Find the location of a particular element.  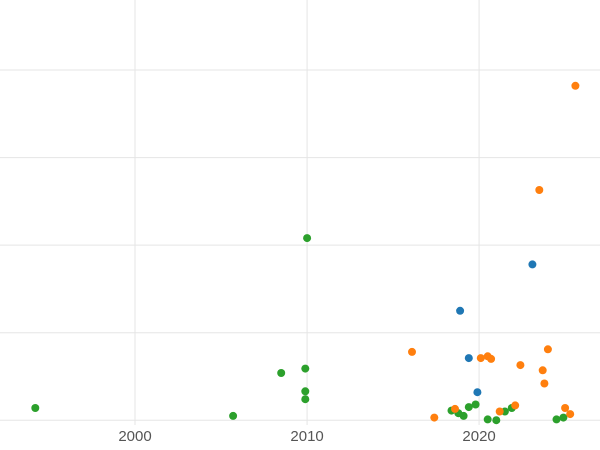

x-tick-label: 2010 is located at coordinates (306, 436).